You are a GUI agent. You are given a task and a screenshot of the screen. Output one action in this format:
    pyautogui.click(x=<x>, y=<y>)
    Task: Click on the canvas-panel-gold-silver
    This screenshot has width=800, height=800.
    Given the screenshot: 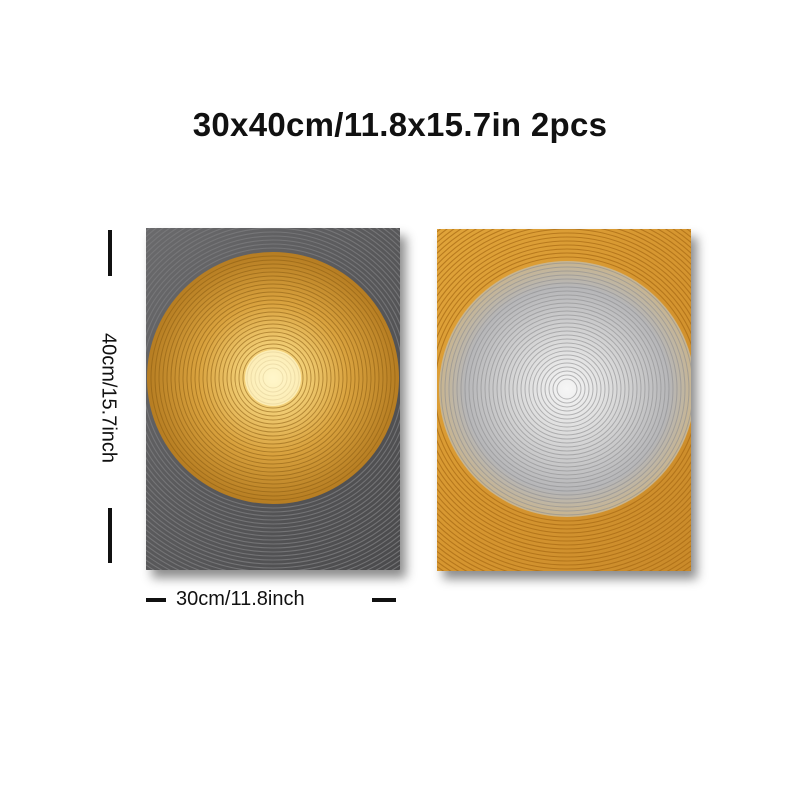 What is the action you would take?
    pyautogui.click(x=564, y=400)
    